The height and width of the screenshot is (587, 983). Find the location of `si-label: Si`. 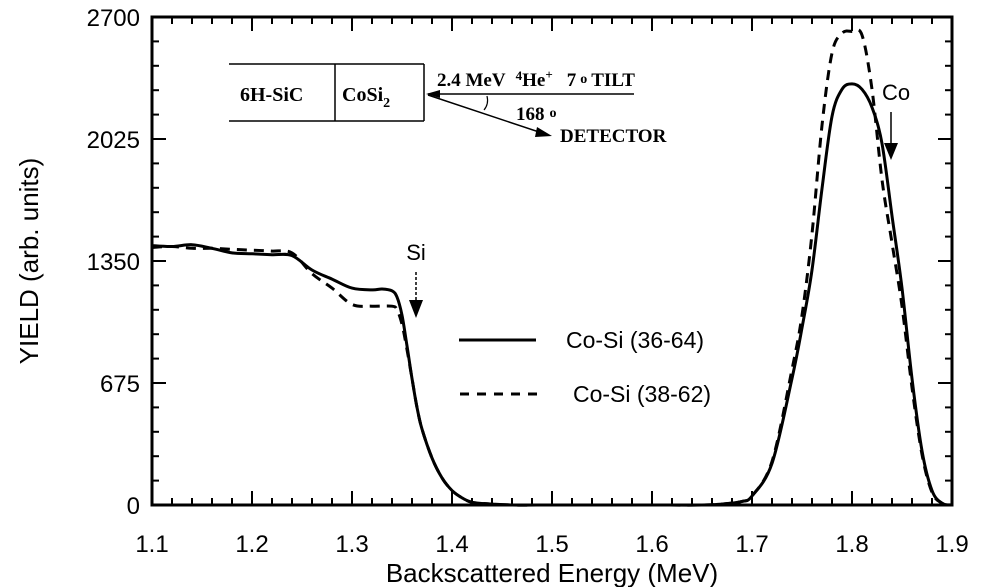

si-label: Si is located at coordinates (416, 252).